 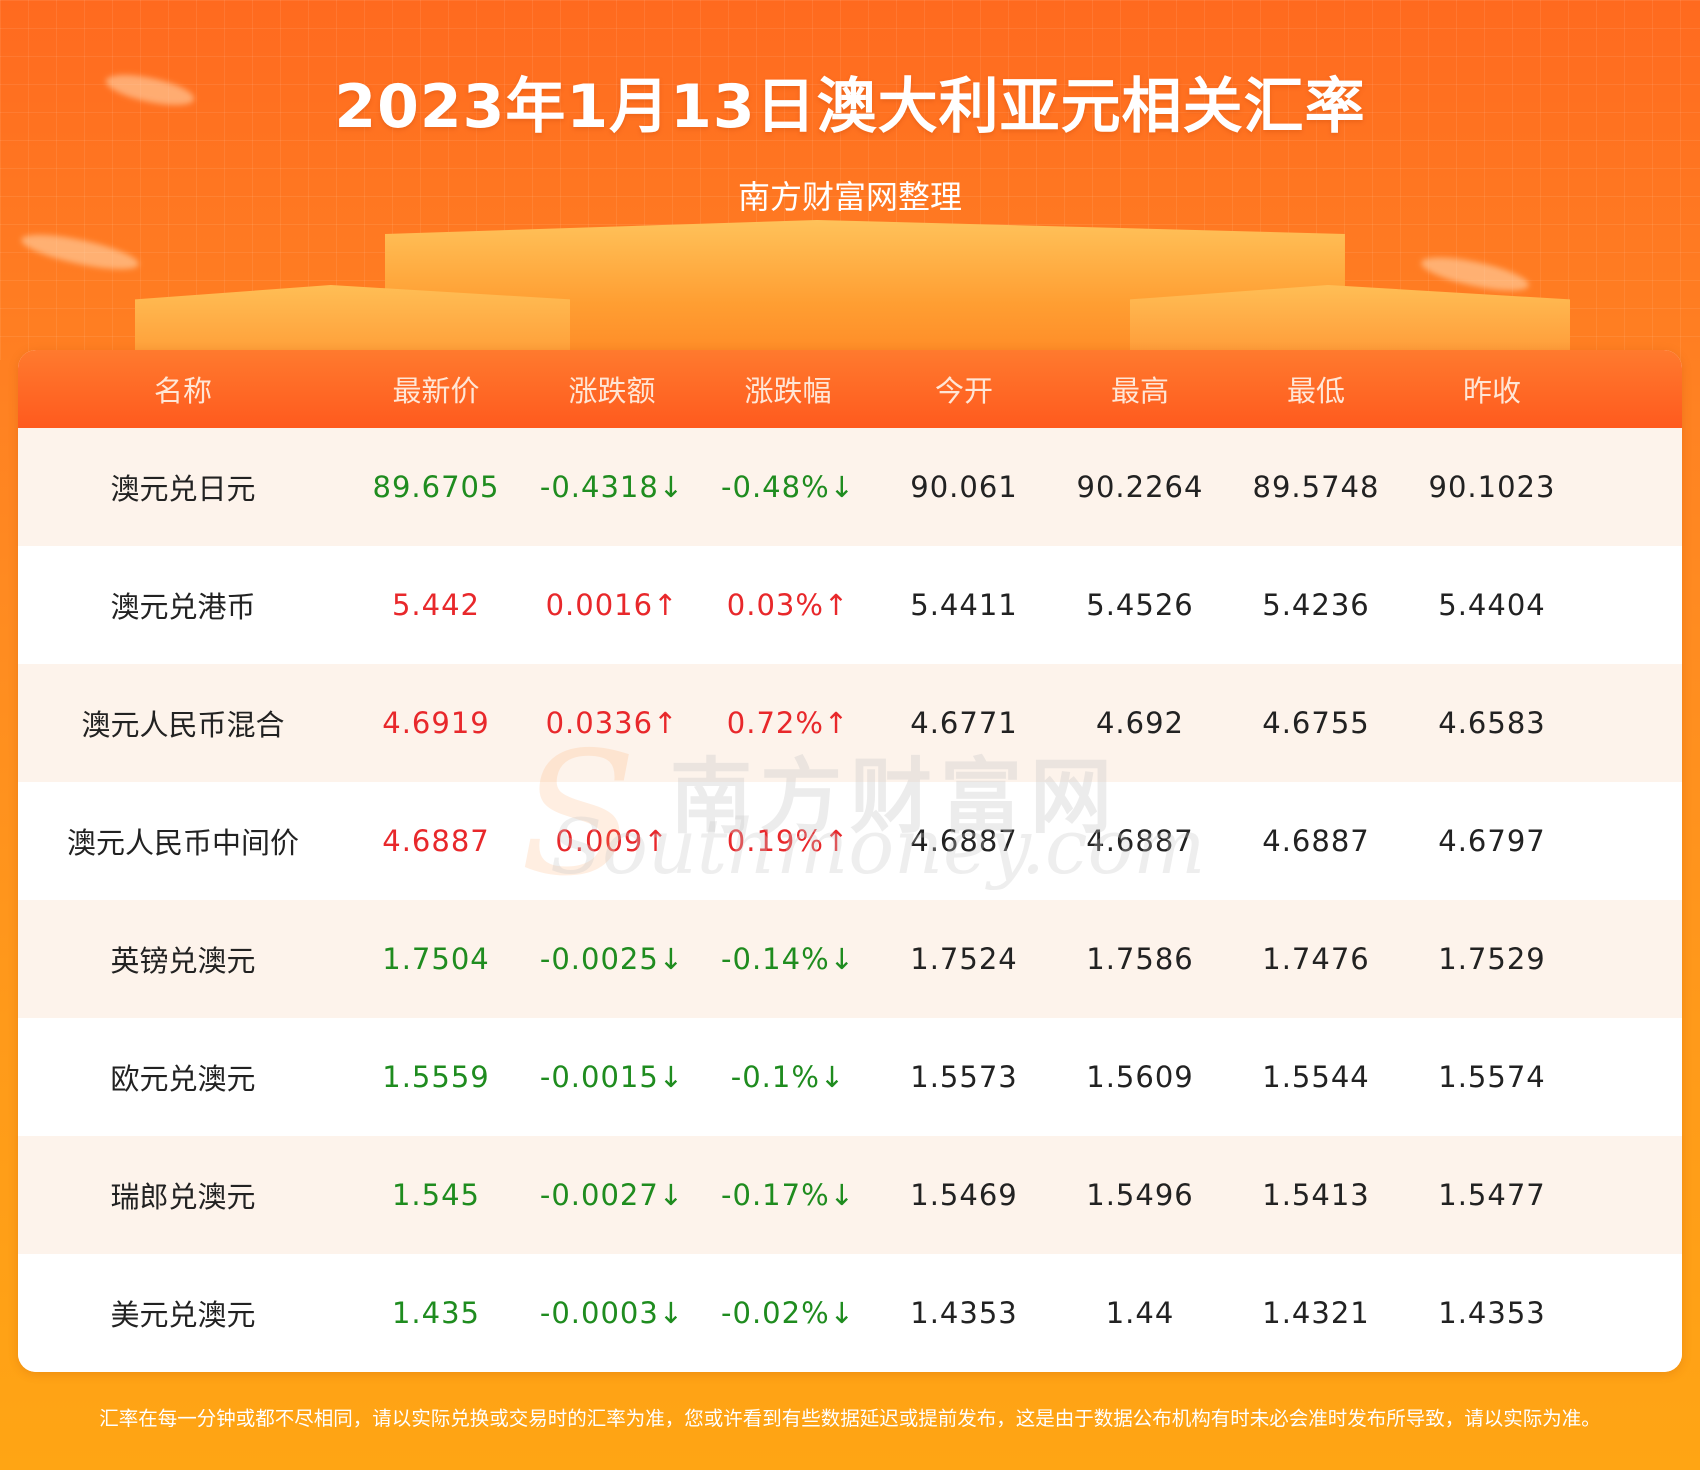 What do you see at coordinates (1139, 391) in the screenshot?
I see `header-high: 最高` at bounding box center [1139, 391].